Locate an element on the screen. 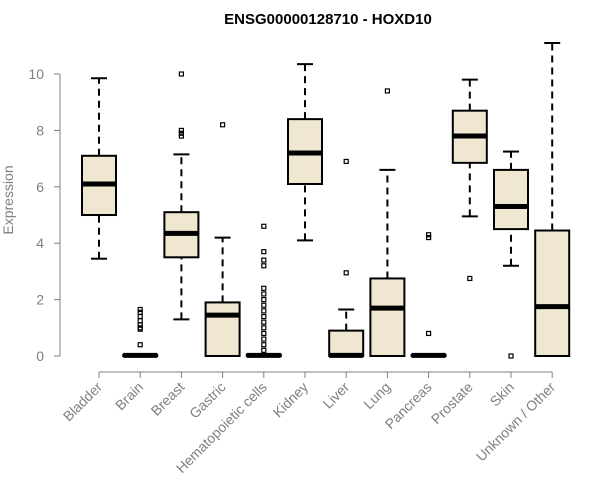 The height and width of the screenshot is (500, 600). y-tick-label: 8 is located at coordinates (40, 130).